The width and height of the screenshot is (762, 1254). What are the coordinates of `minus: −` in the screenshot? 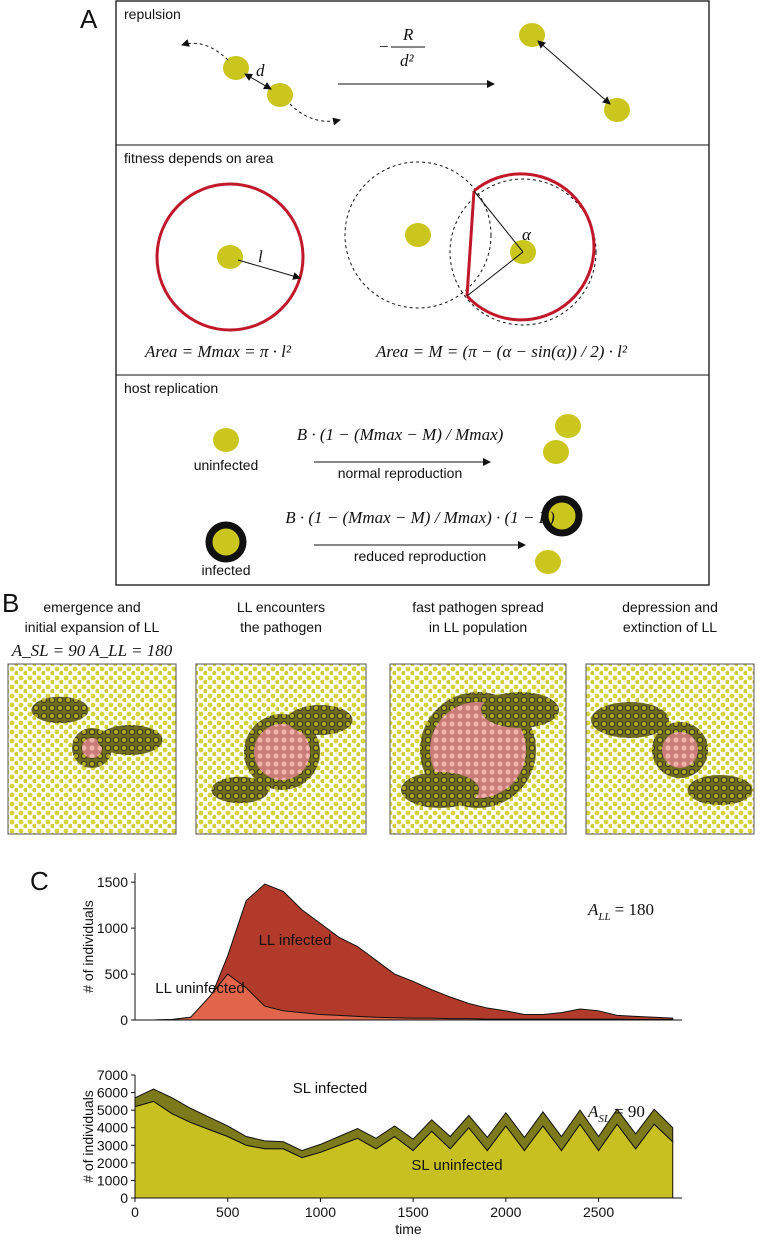 It's located at (383, 46).